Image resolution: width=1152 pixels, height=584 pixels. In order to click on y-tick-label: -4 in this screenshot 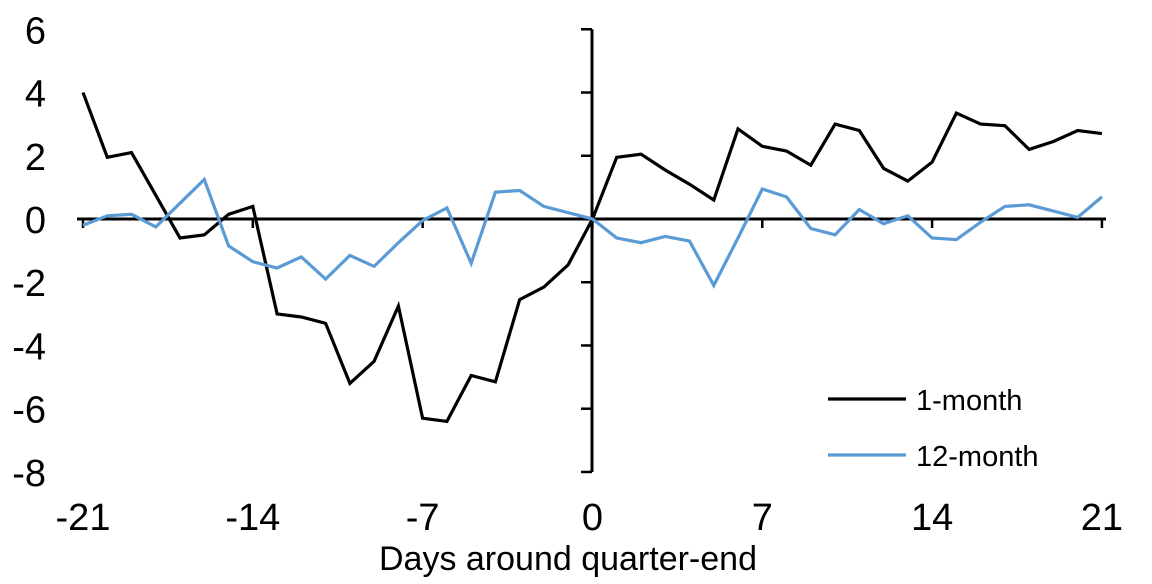, I will do `click(29, 347)`.